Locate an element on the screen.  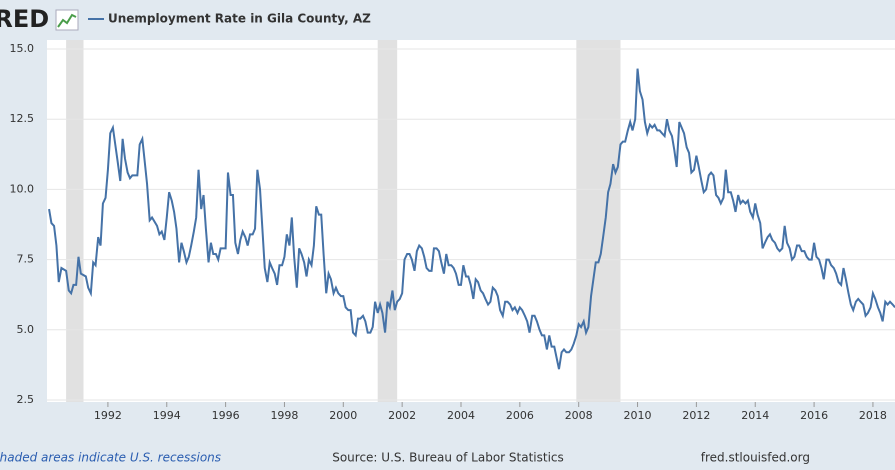
x-tick-label: 1992 is located at coordinates (108, 415).